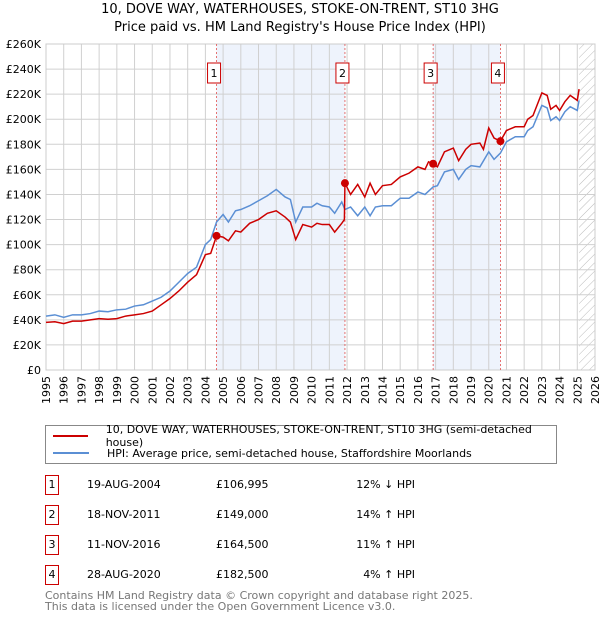 The height and width of the screenshot is (620, 600). Describe the element at coordinates (436, 390) in the screenshot. I see `x-tick-label: 2017` at that location.